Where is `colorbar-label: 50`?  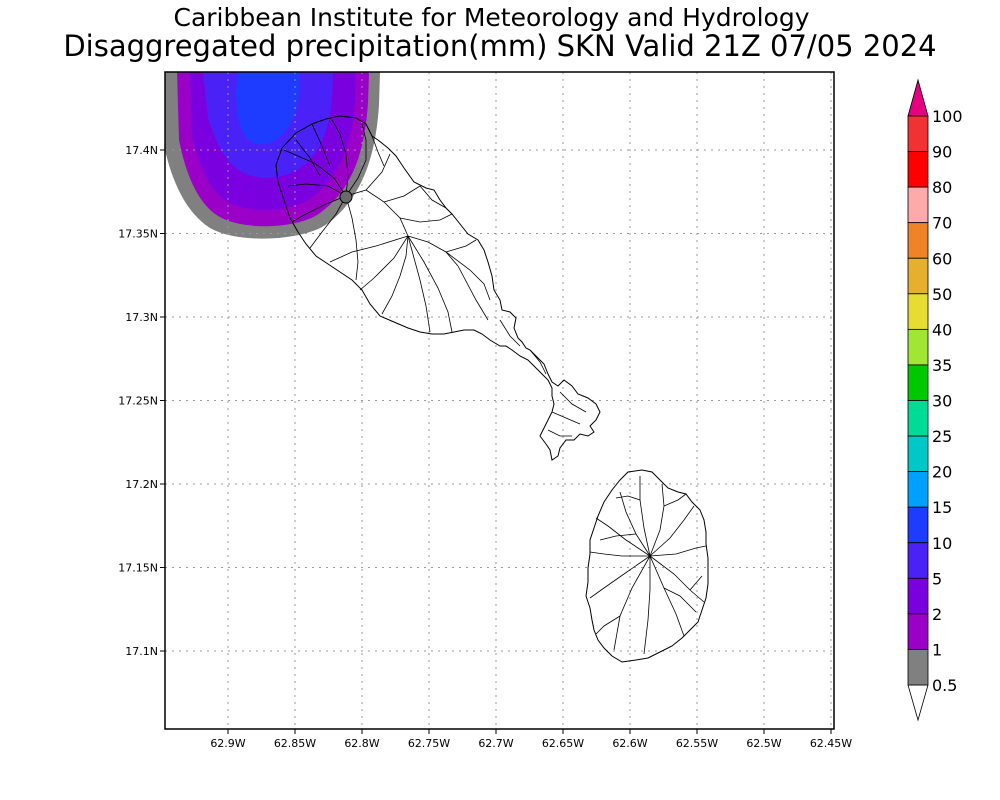 colorbar-label: 50 is located at coordinates (942, 294).